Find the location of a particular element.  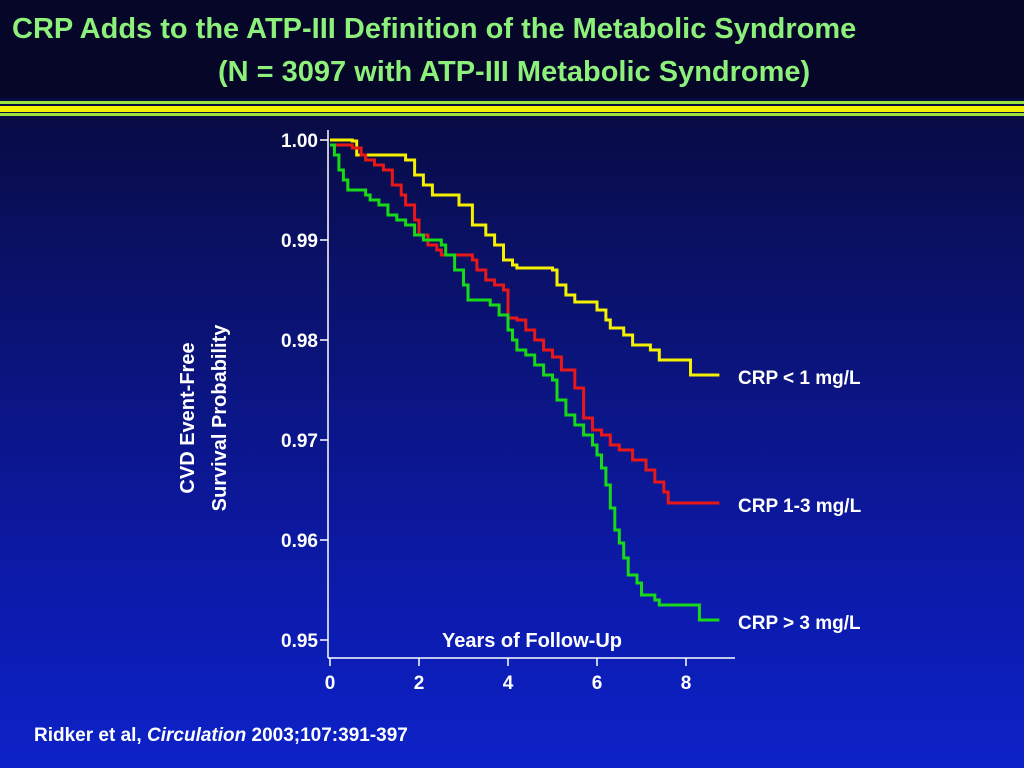

series-labels: CRP < 1 mg/L CRP 1-3 mg/L CRP > 3 mg/L is located at coordinates (800, 501).